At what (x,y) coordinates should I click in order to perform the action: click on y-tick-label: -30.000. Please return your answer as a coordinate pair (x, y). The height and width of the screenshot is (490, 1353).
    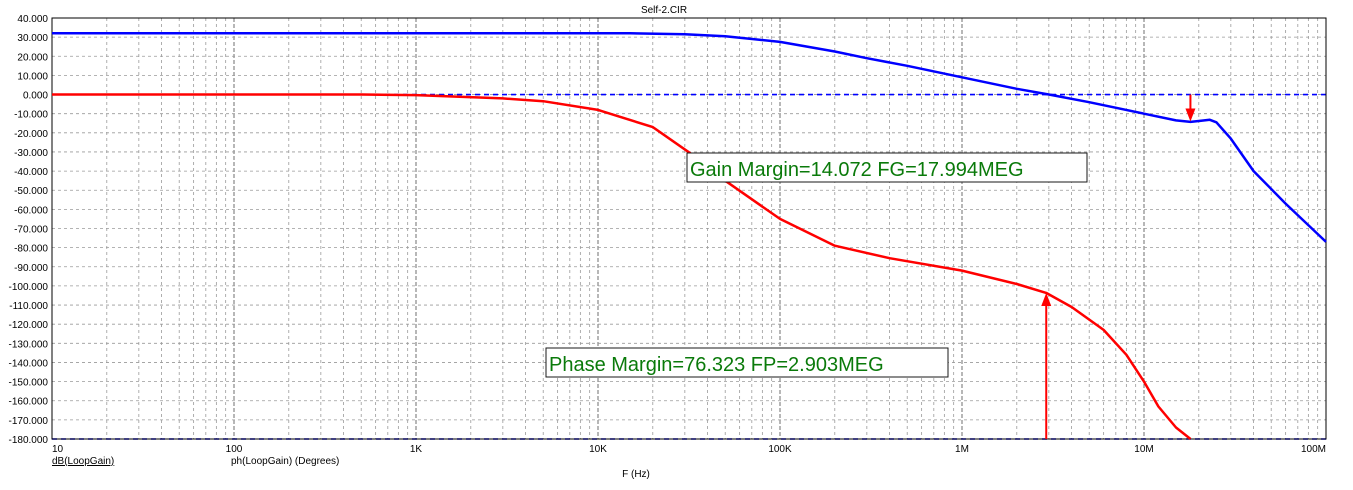
    Looking at the image, I should click on (31, 153).